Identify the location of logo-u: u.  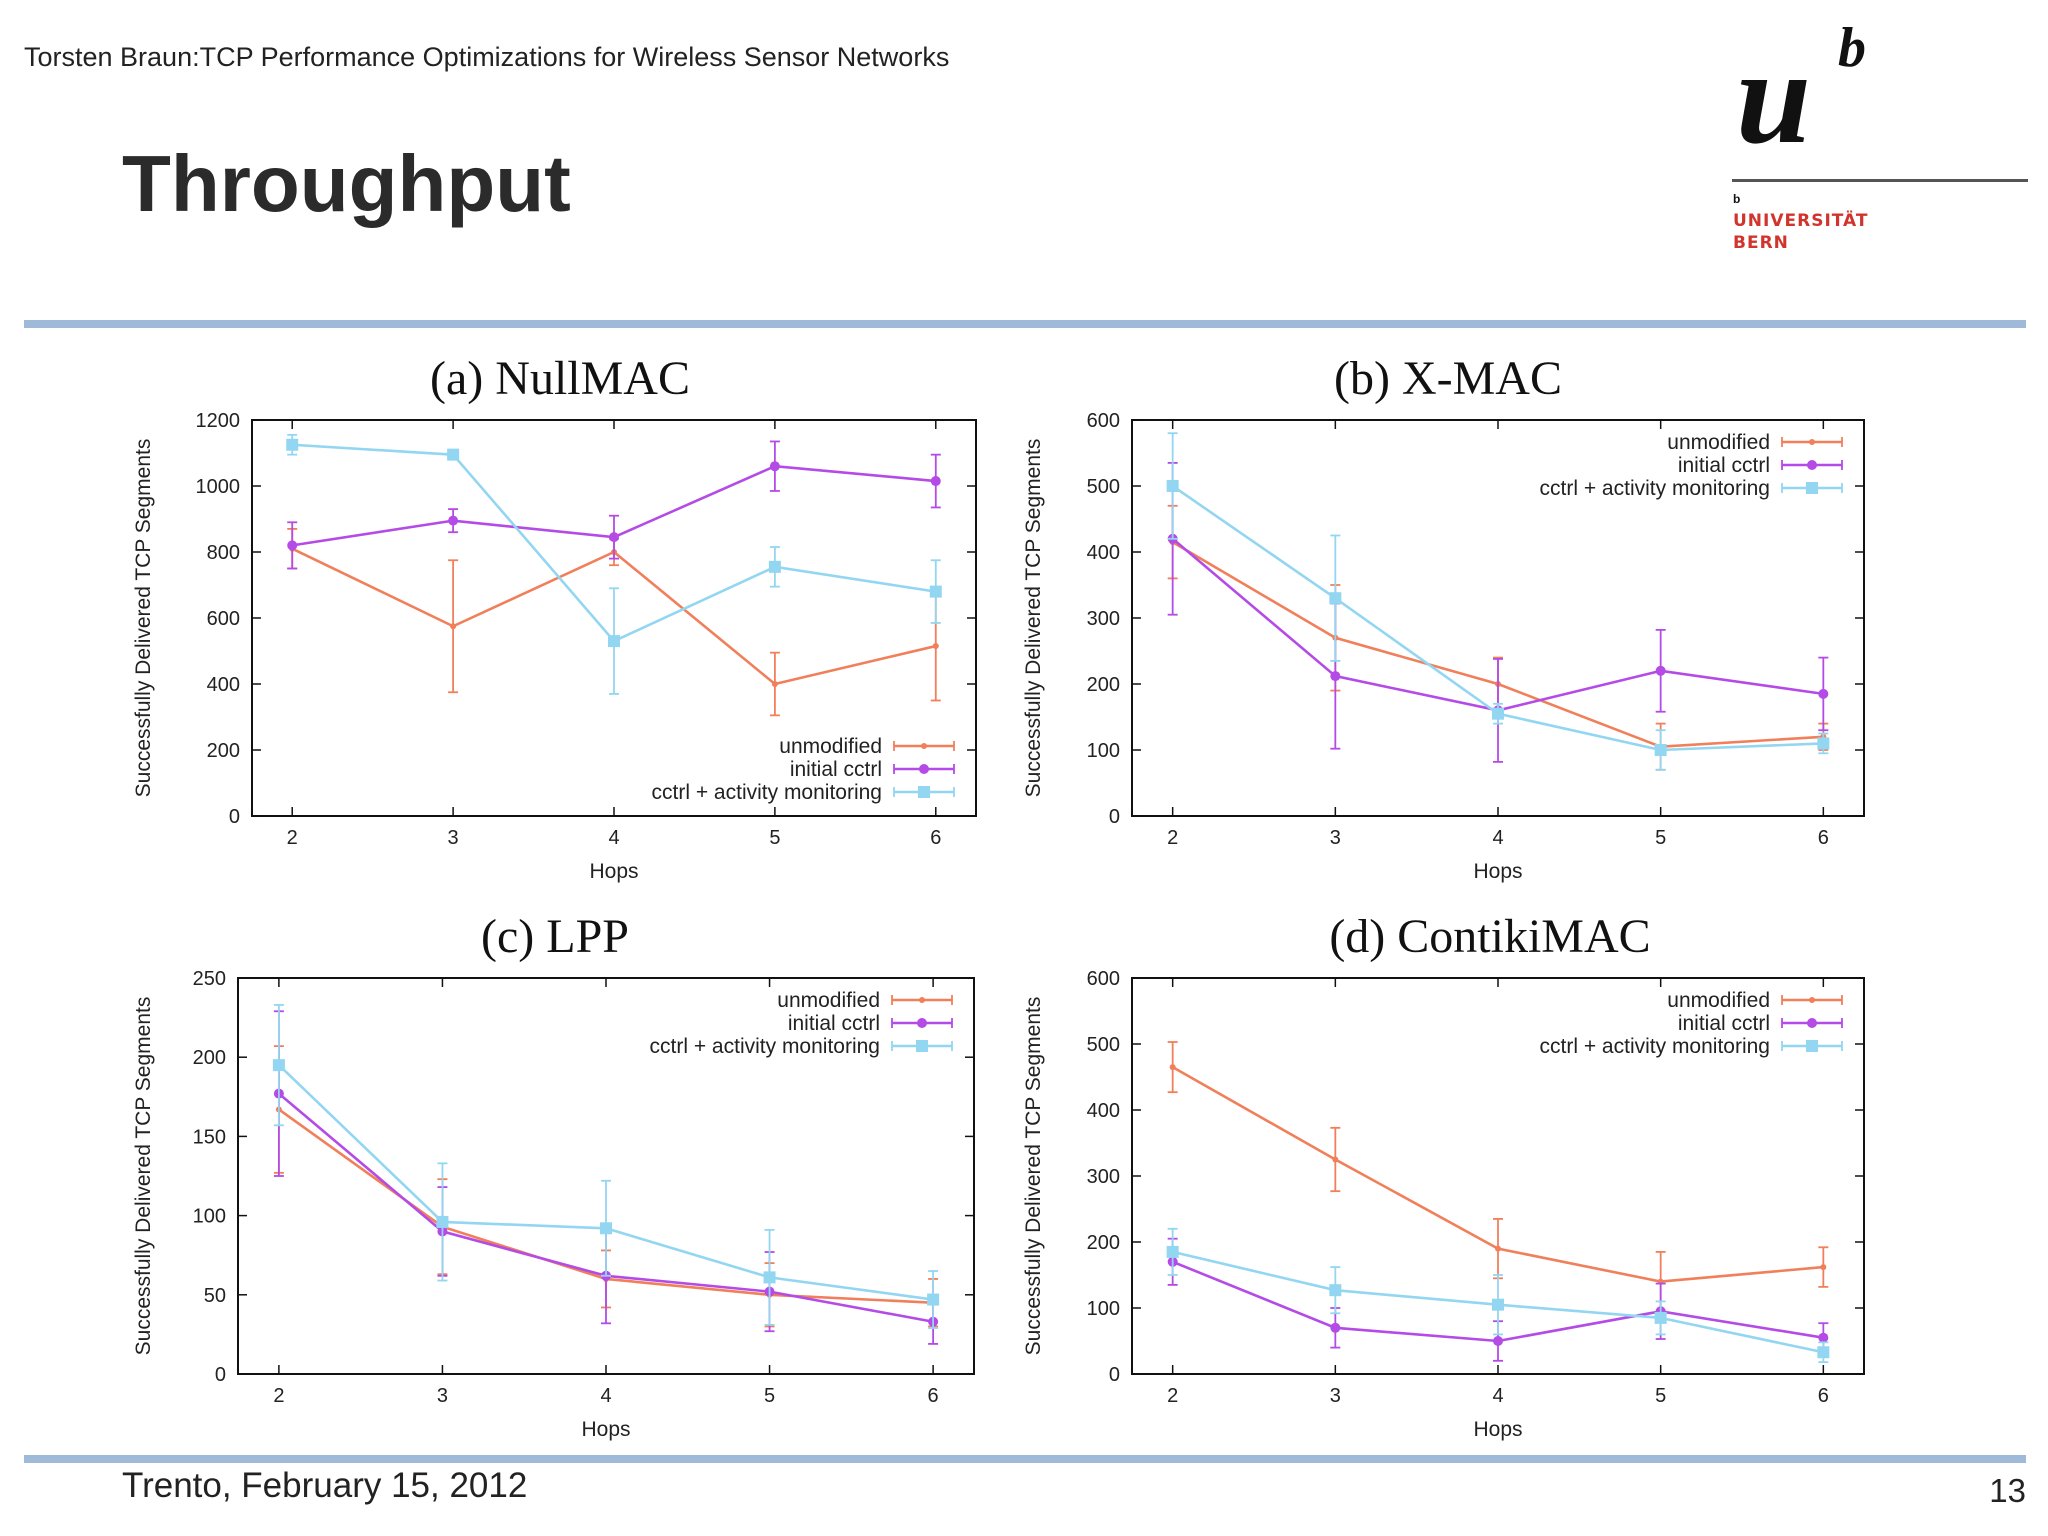
(1774, 97).